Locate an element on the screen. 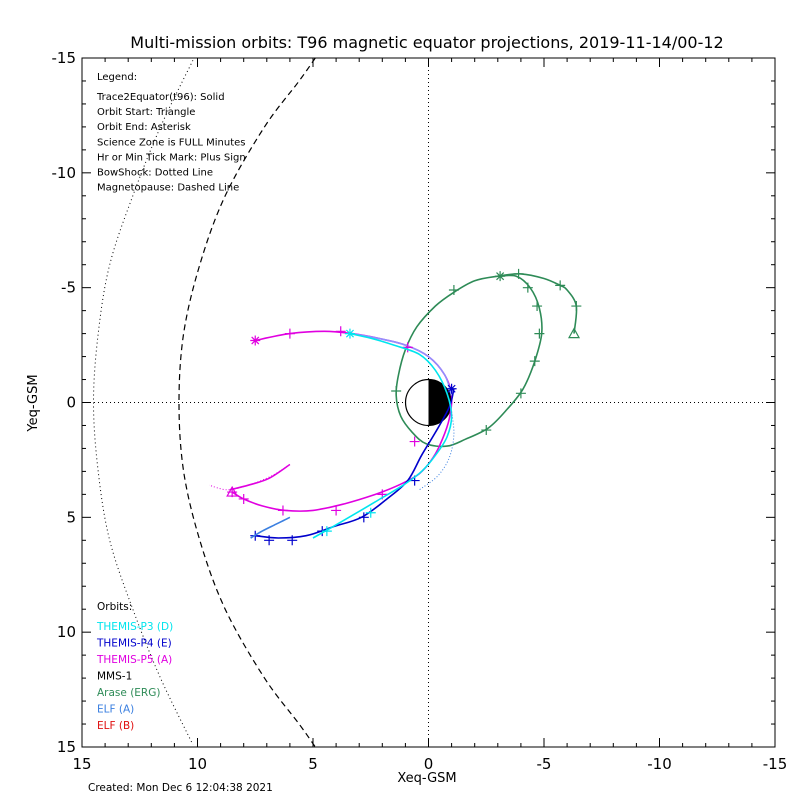 This screenshot has height=800, width=800. orbit-arase-erg-end-marker is located at coordinates (500, 276).